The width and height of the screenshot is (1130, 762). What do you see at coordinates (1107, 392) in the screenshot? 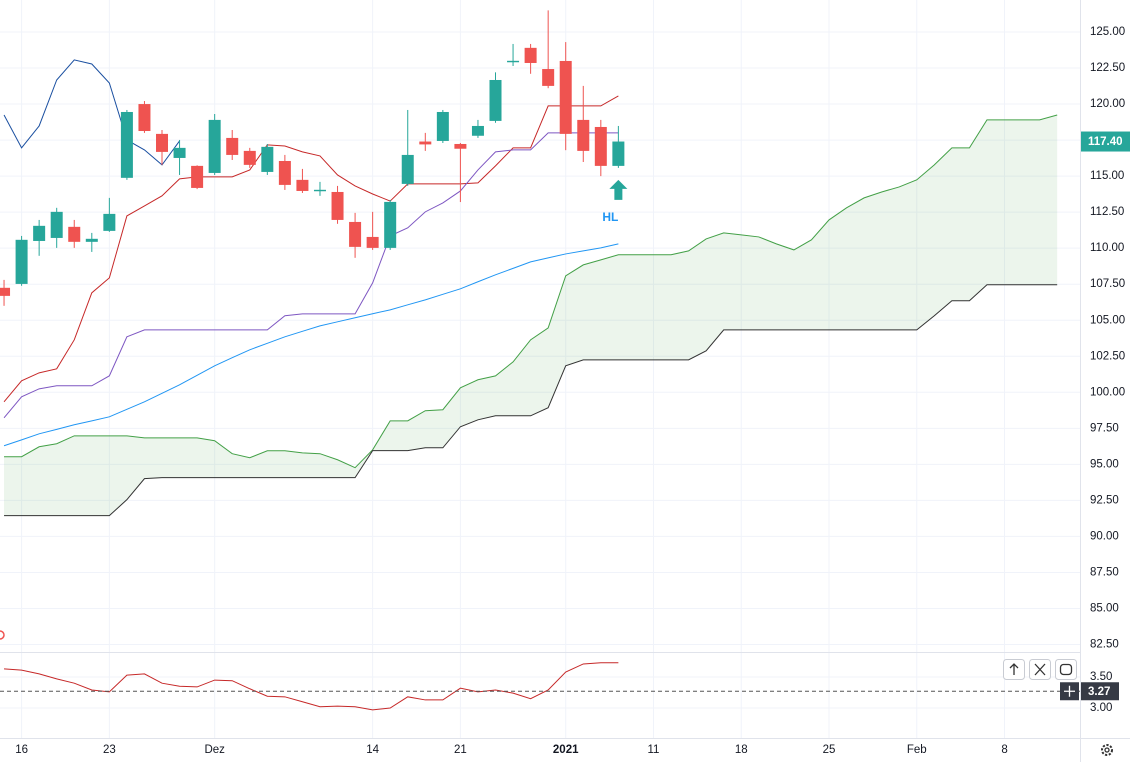
I see `y-tick-label: 100.00` at bounding box center [1107, 392].